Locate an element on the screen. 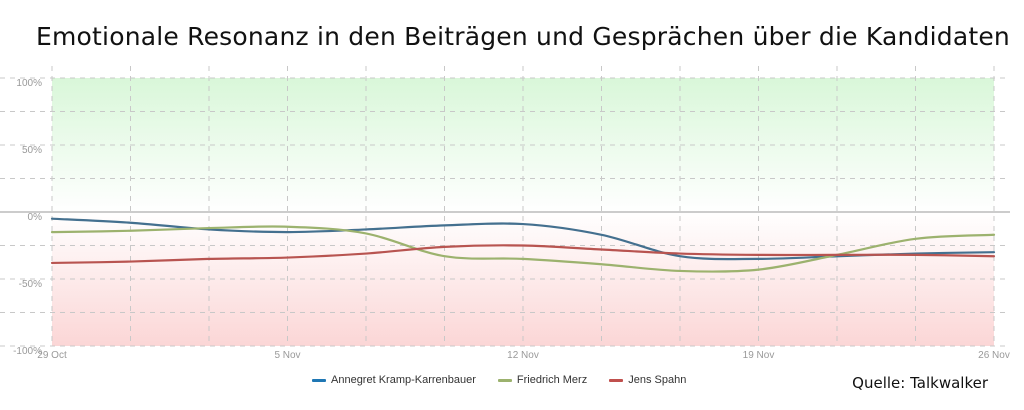 This screenshot has height=410, width=1024. x-tick-label: 29 Oct is located at coordinates (52, 355).